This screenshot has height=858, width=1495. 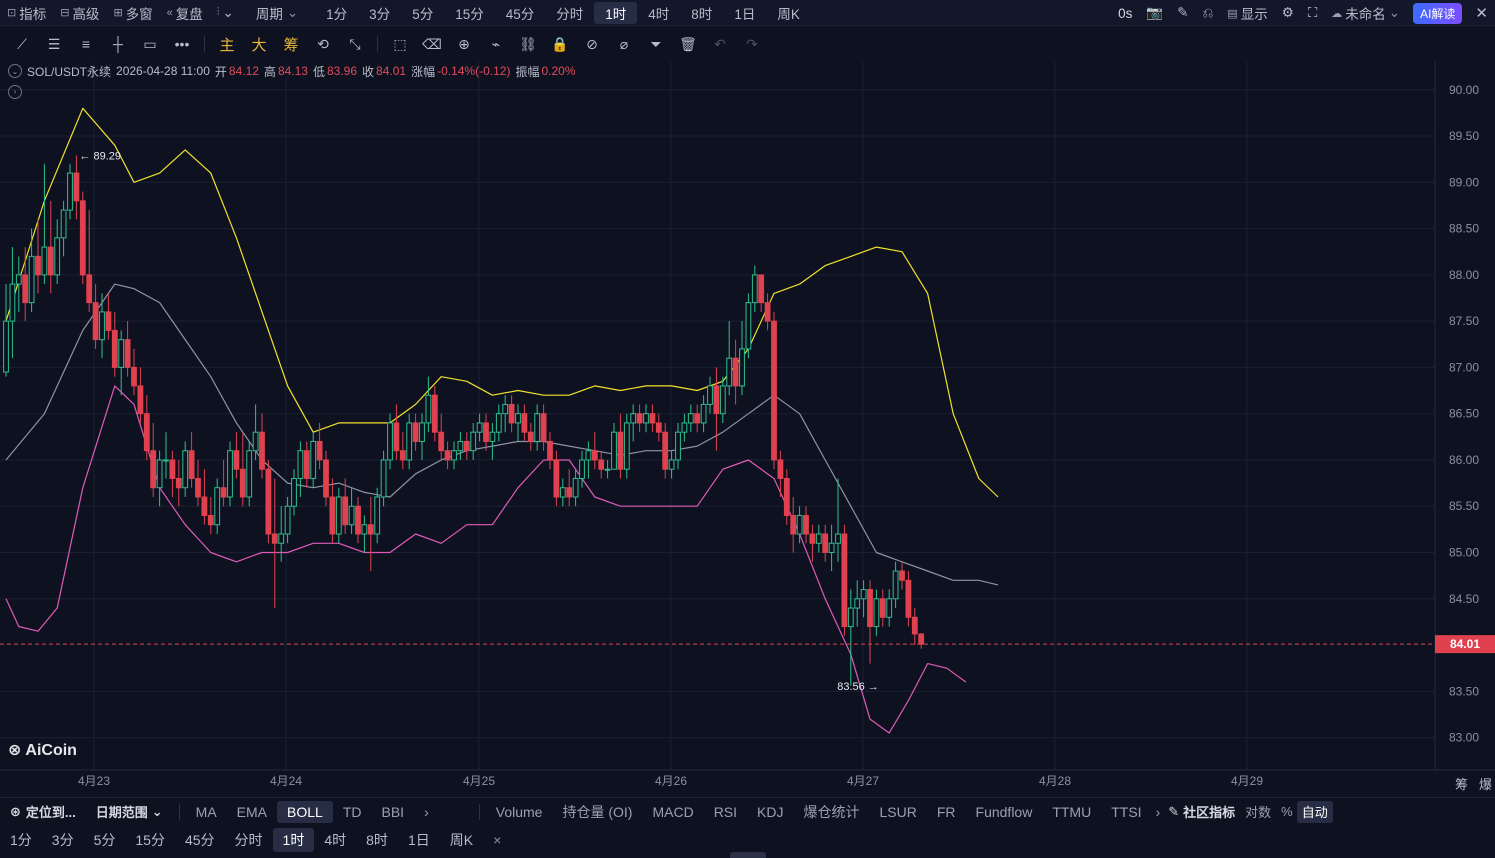 What do you see at coordinates (497, 840) in the screenshot?
I see `close-icon: ×` at bounding box center [497, 840].